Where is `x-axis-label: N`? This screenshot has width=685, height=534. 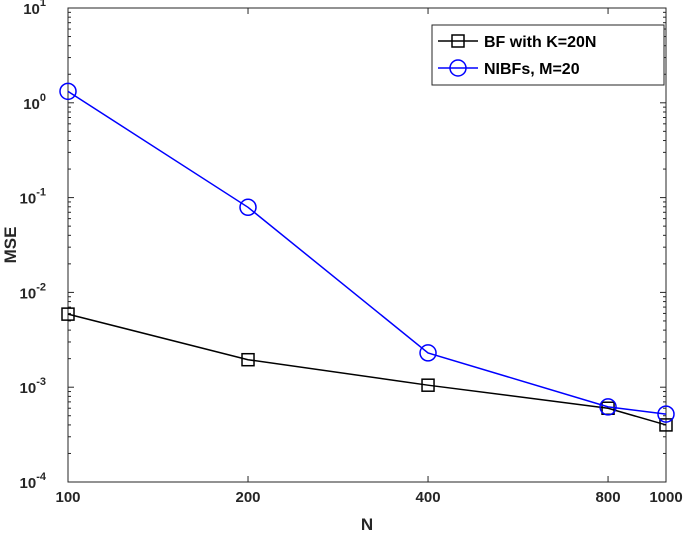 x-axis-label: N is located at coordinates (367, 524).